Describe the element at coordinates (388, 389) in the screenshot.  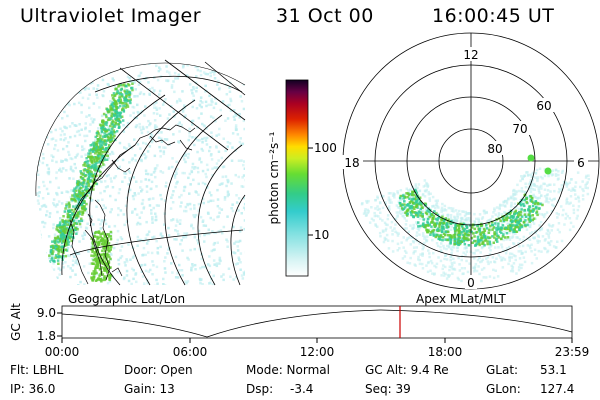
I see `seq-info: Seq: 39` at that location.